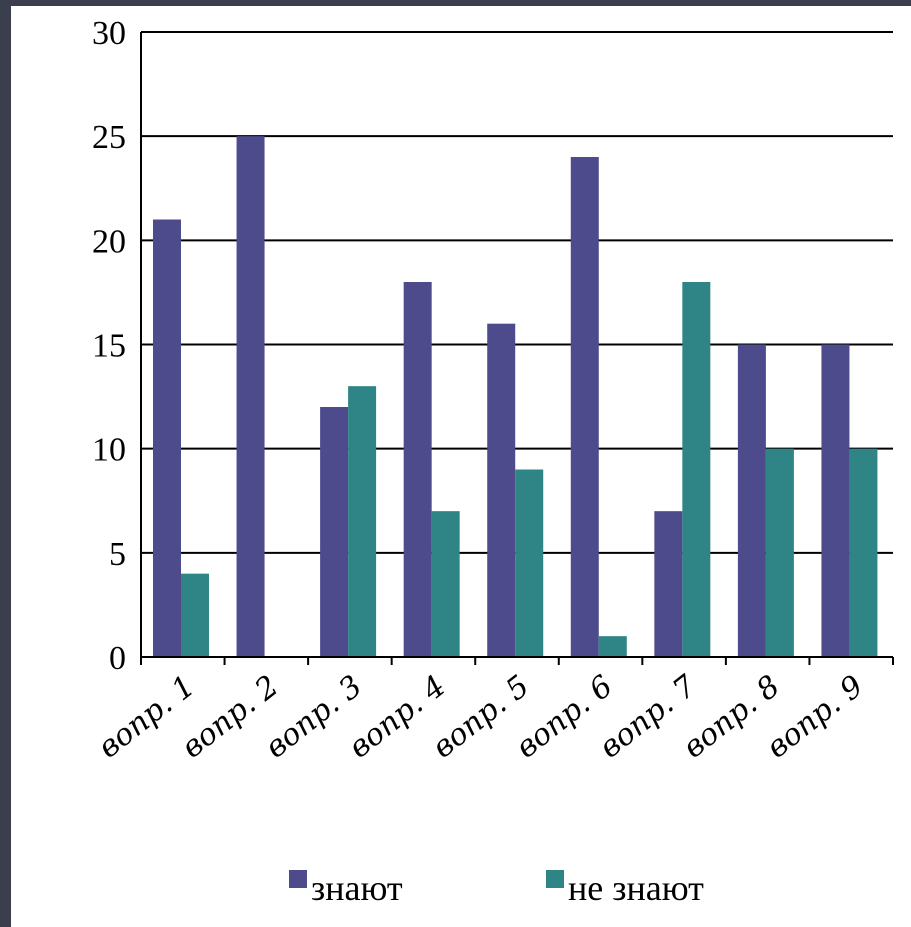 This screenshot has height=927, width=911. I want to click on legend-label-1: знают, so click(357, 888).